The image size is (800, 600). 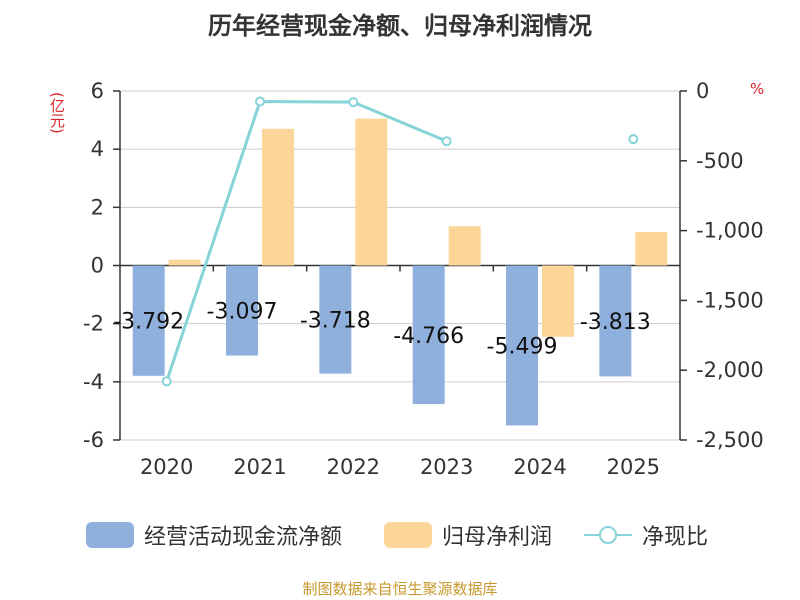 What do you see at coordinates (633, 467) in the screenshot?
I see `x-axis-tick-label: 2025` at bounding box center [633, 467].